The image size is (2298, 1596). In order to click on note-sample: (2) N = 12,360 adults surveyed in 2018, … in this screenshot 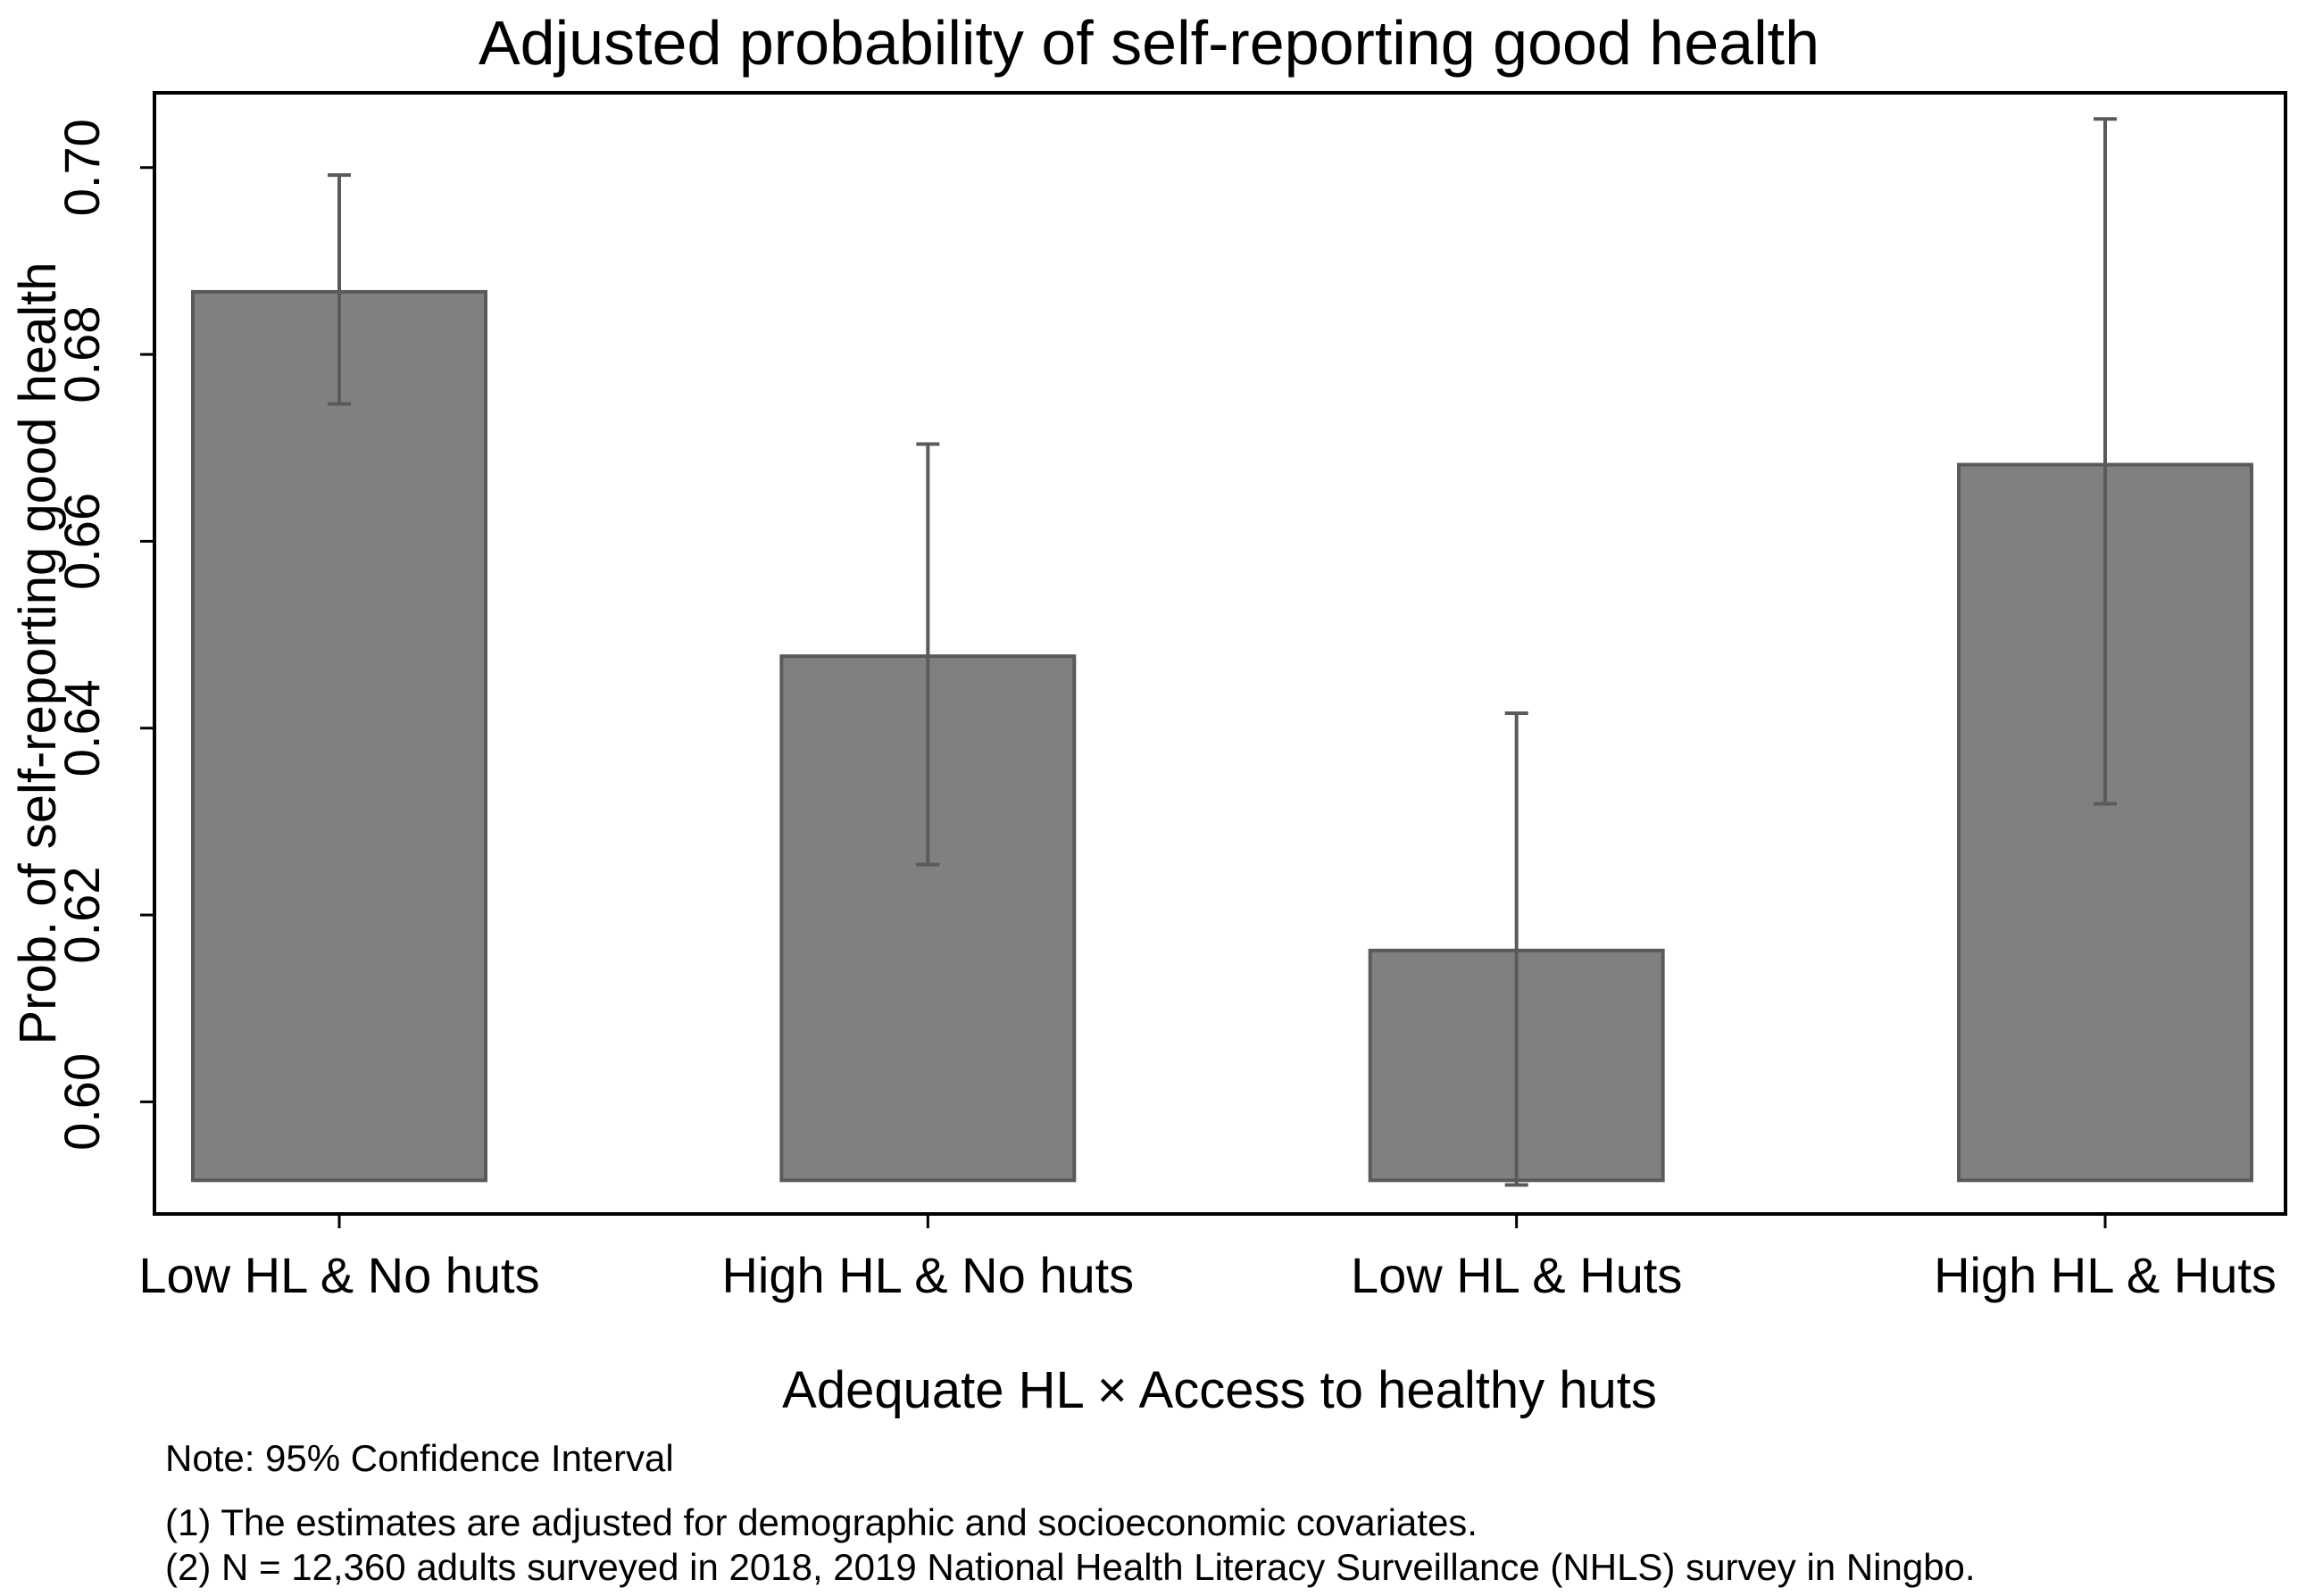, I will do `click(1070, 1567)`.